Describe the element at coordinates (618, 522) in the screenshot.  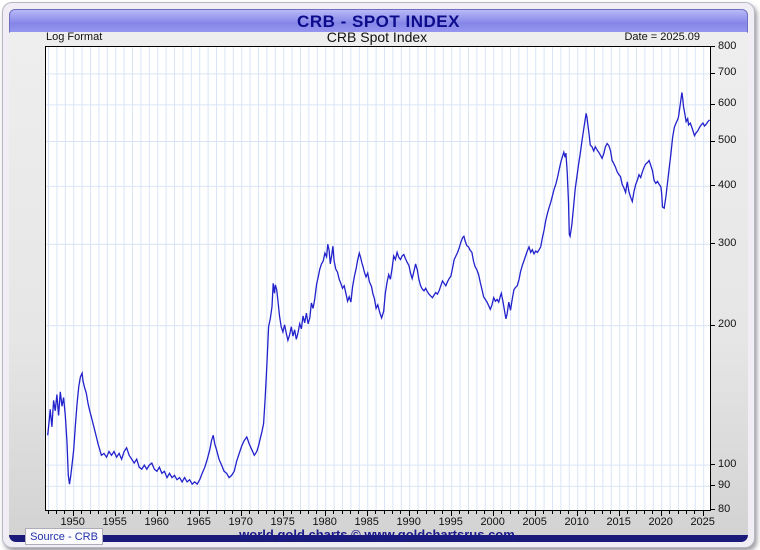
I see `x-axis-label: 2015` at that location.